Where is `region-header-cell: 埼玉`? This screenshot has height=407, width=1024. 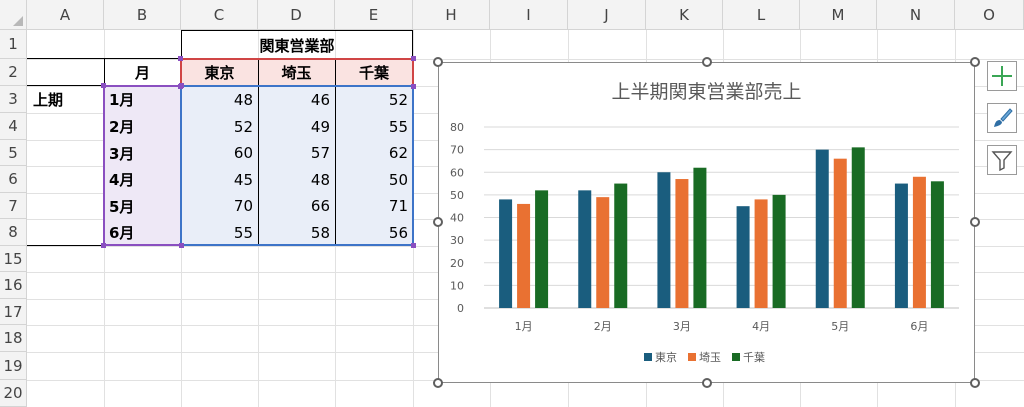
region-header-cell: 埼玉 is located at coordinates (296, 72).